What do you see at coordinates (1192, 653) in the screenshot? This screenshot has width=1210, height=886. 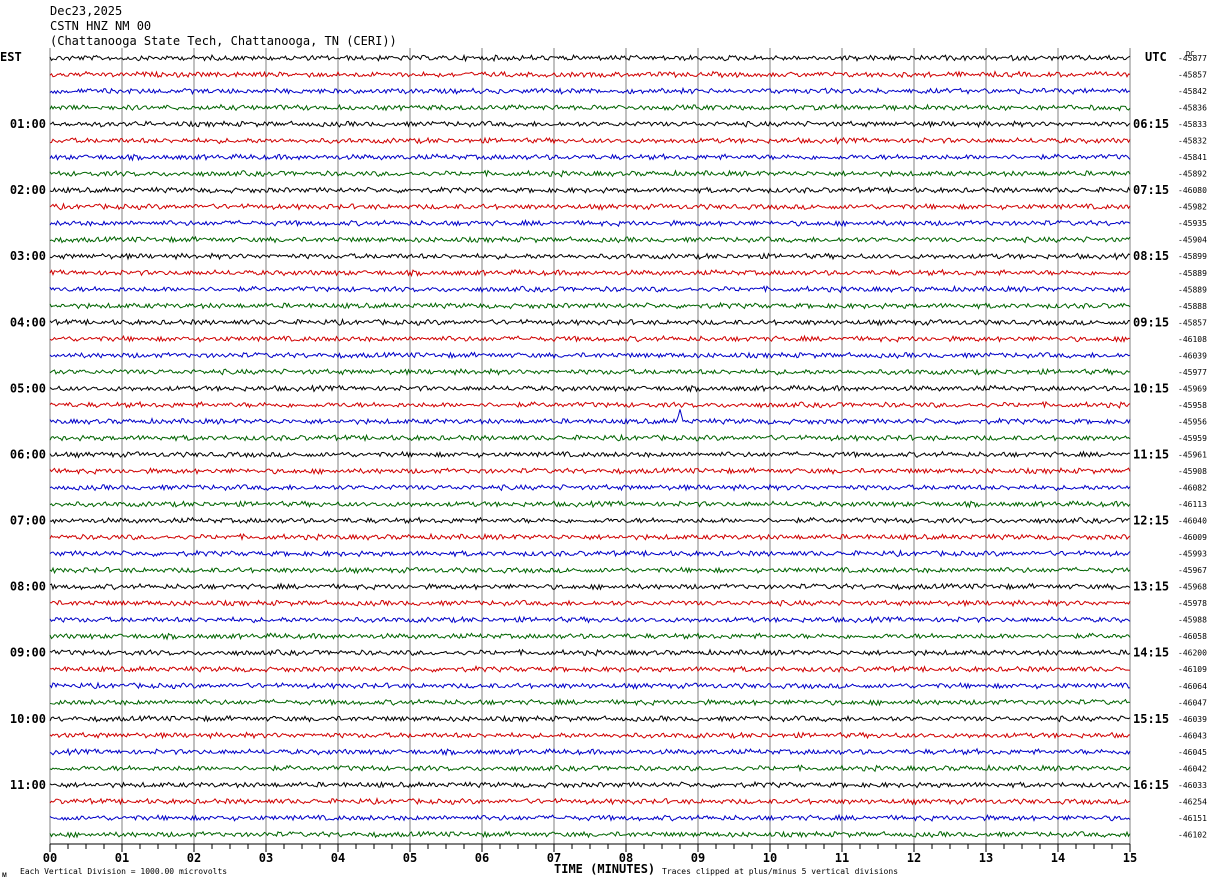 I see `dc-offset-label: -46200` at bounding box center [1192, 653].